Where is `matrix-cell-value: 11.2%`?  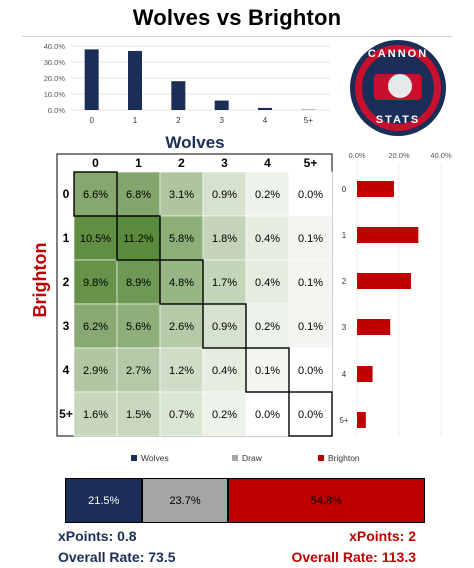
matrix-cell-value: 11.2% is located at coordinates (138, 239).